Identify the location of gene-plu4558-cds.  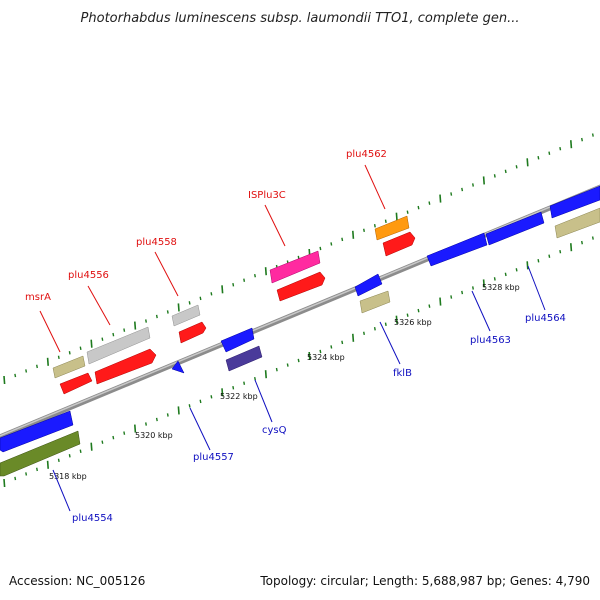
(192, 332).